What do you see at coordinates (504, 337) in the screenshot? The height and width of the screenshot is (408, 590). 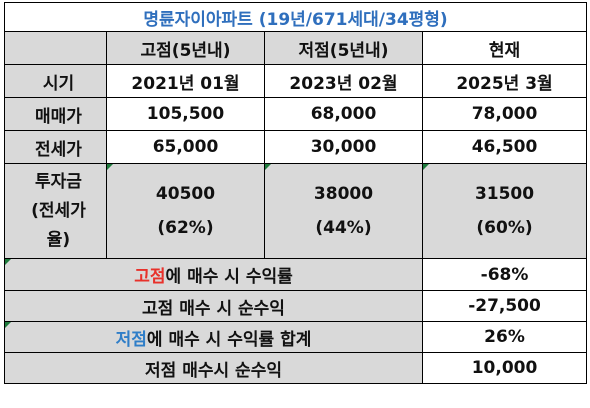 I see `summary-value-2: 26%` at bounding box center [504, 337].